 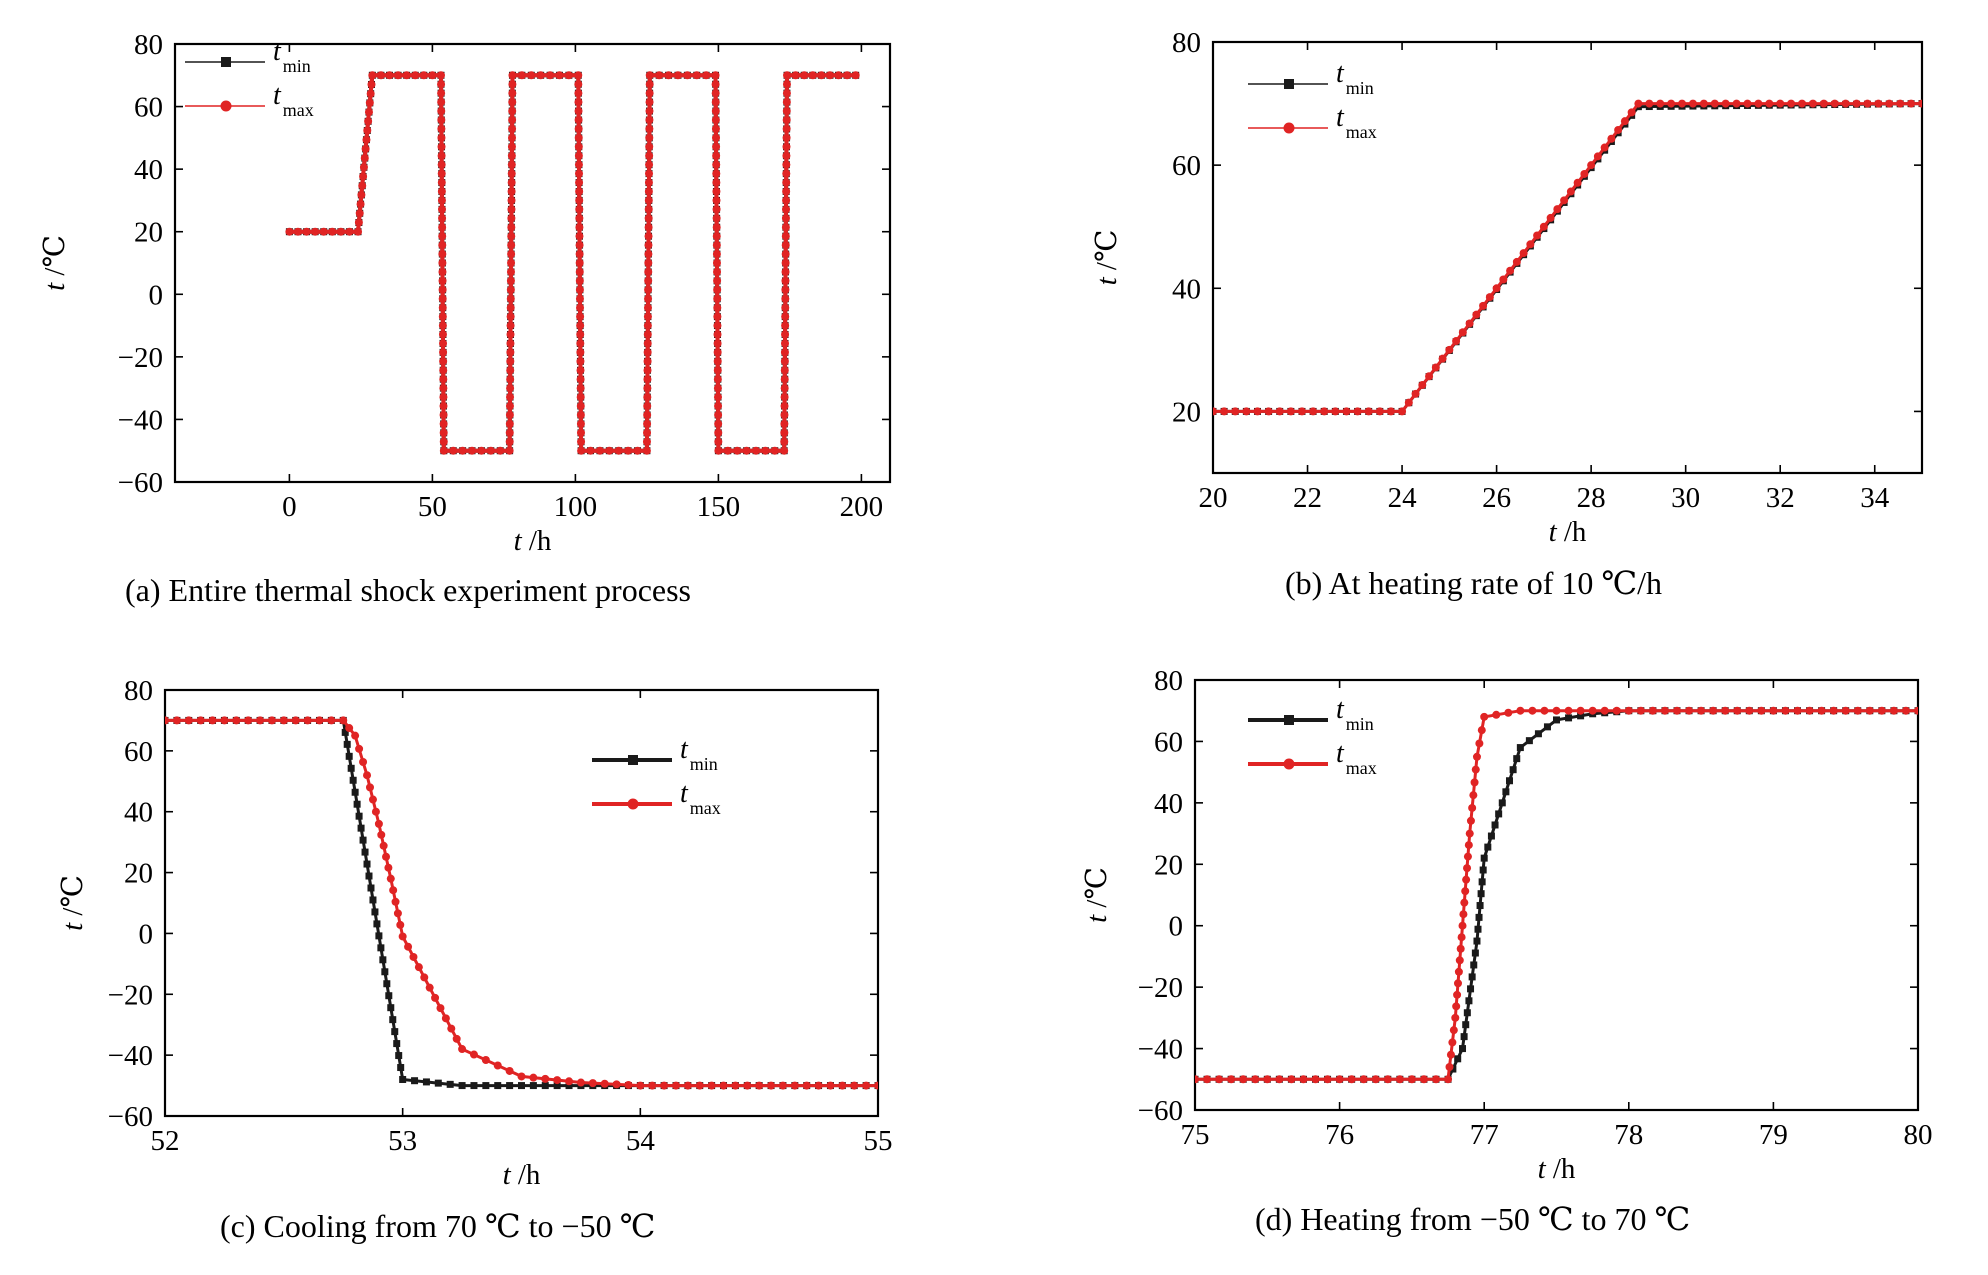 What do you see at coordinates (633, 804) in the screenshot?
I see `legend-marker-tmax` at bounding box center [633, 804].